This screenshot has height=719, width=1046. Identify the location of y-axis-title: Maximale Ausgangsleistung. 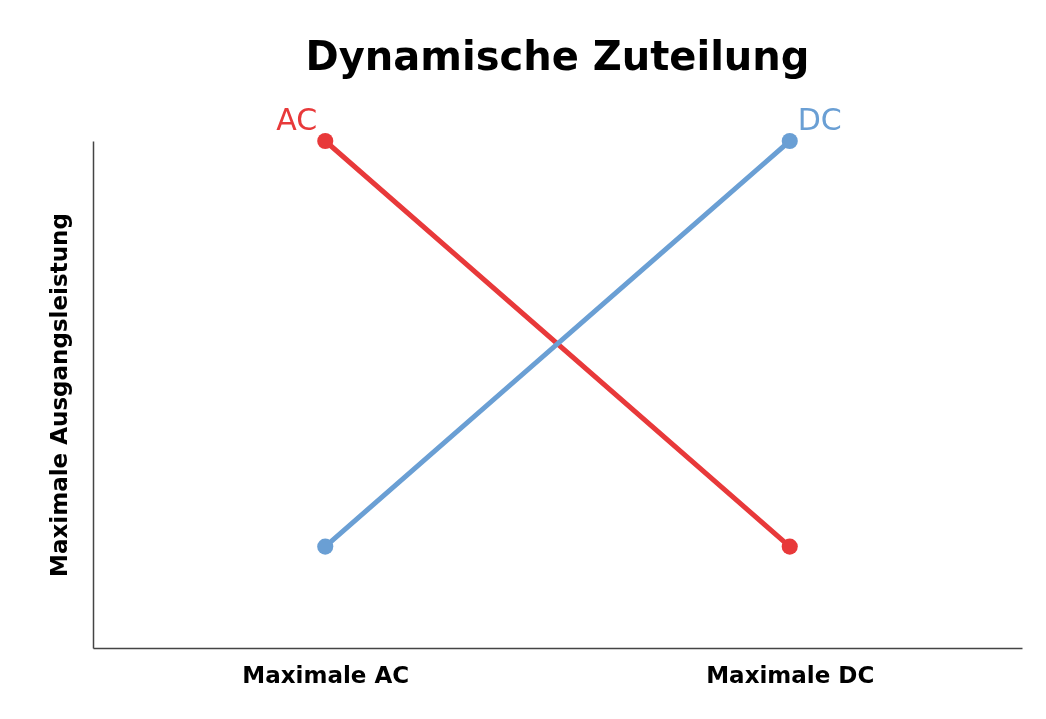
(58, 395).